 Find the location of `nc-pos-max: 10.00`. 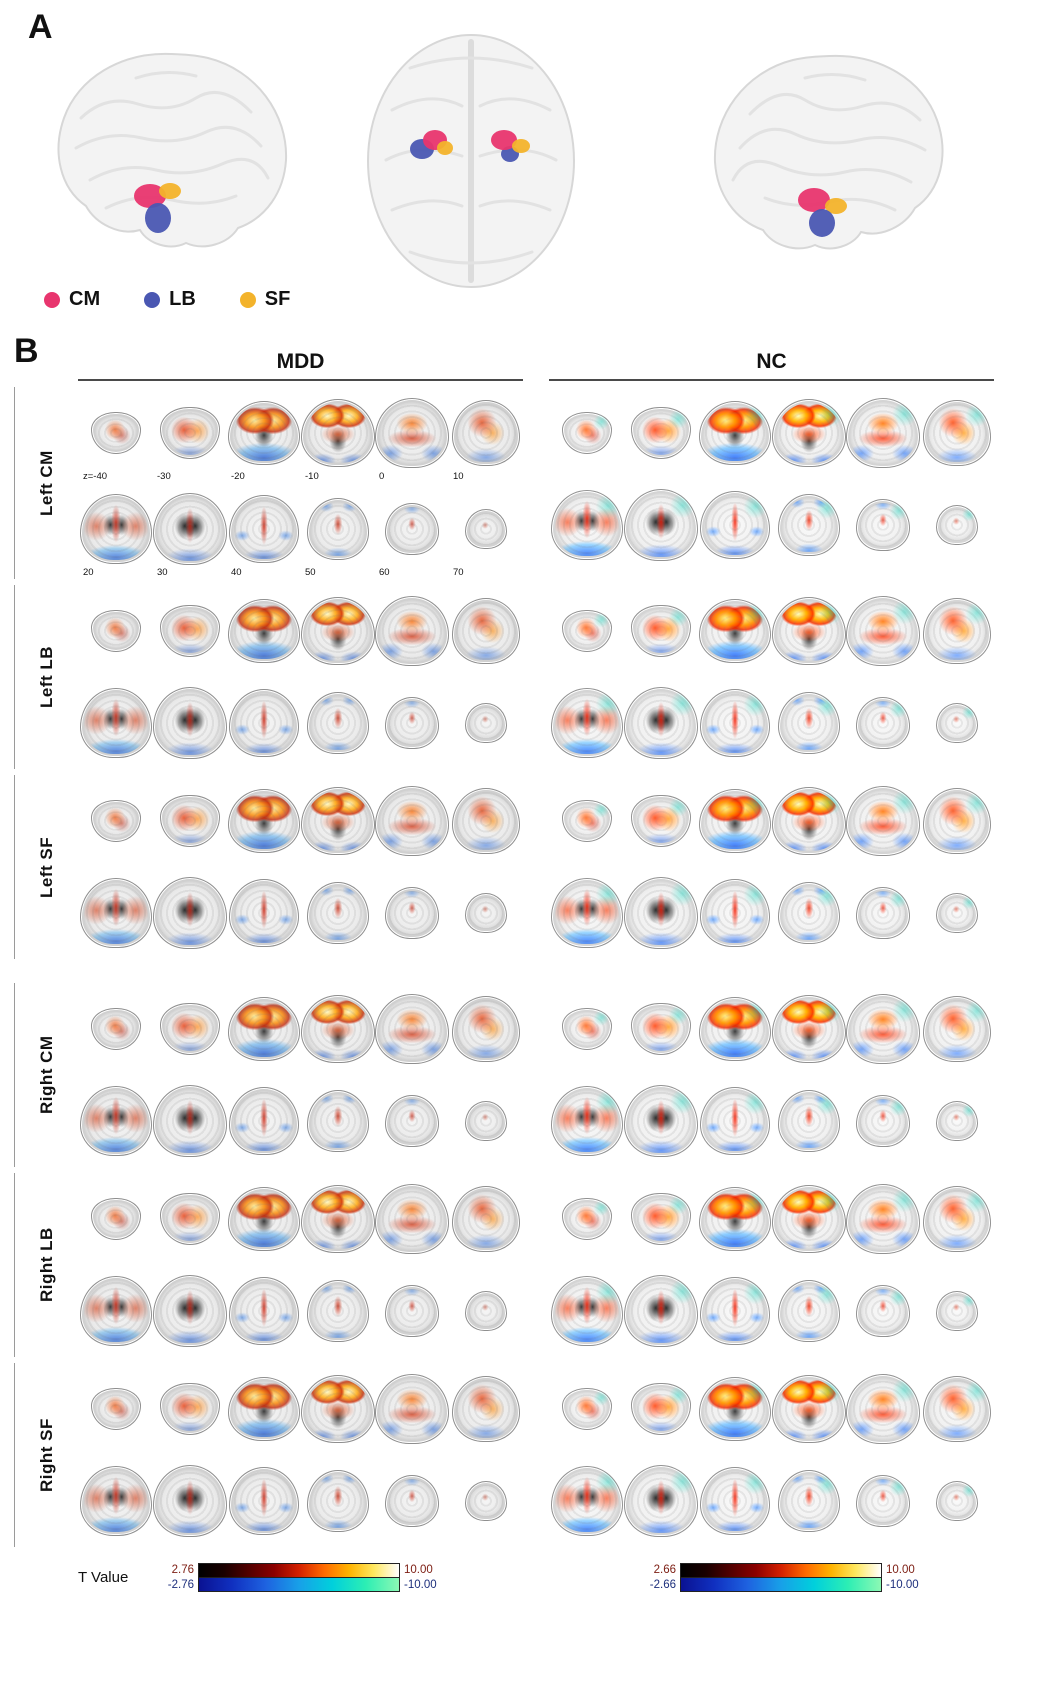

nc-pos-max: 10.00 is located at coordinates (900, 1570).